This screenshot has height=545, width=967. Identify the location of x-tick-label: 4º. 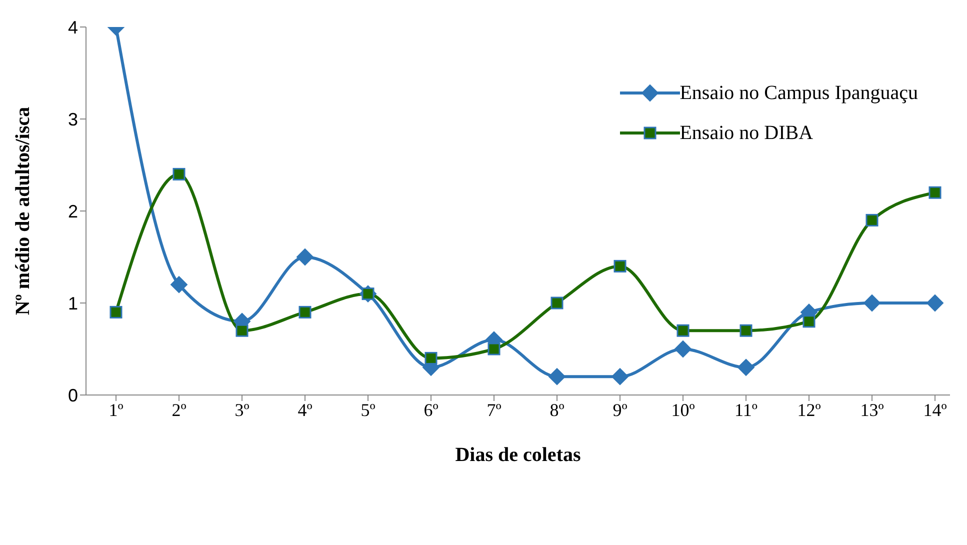
(305, 410).